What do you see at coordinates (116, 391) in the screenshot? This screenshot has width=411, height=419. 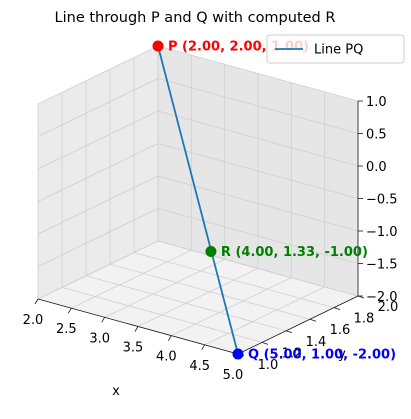 I see `x-axis-label: x` at bounding box center [116, 391].